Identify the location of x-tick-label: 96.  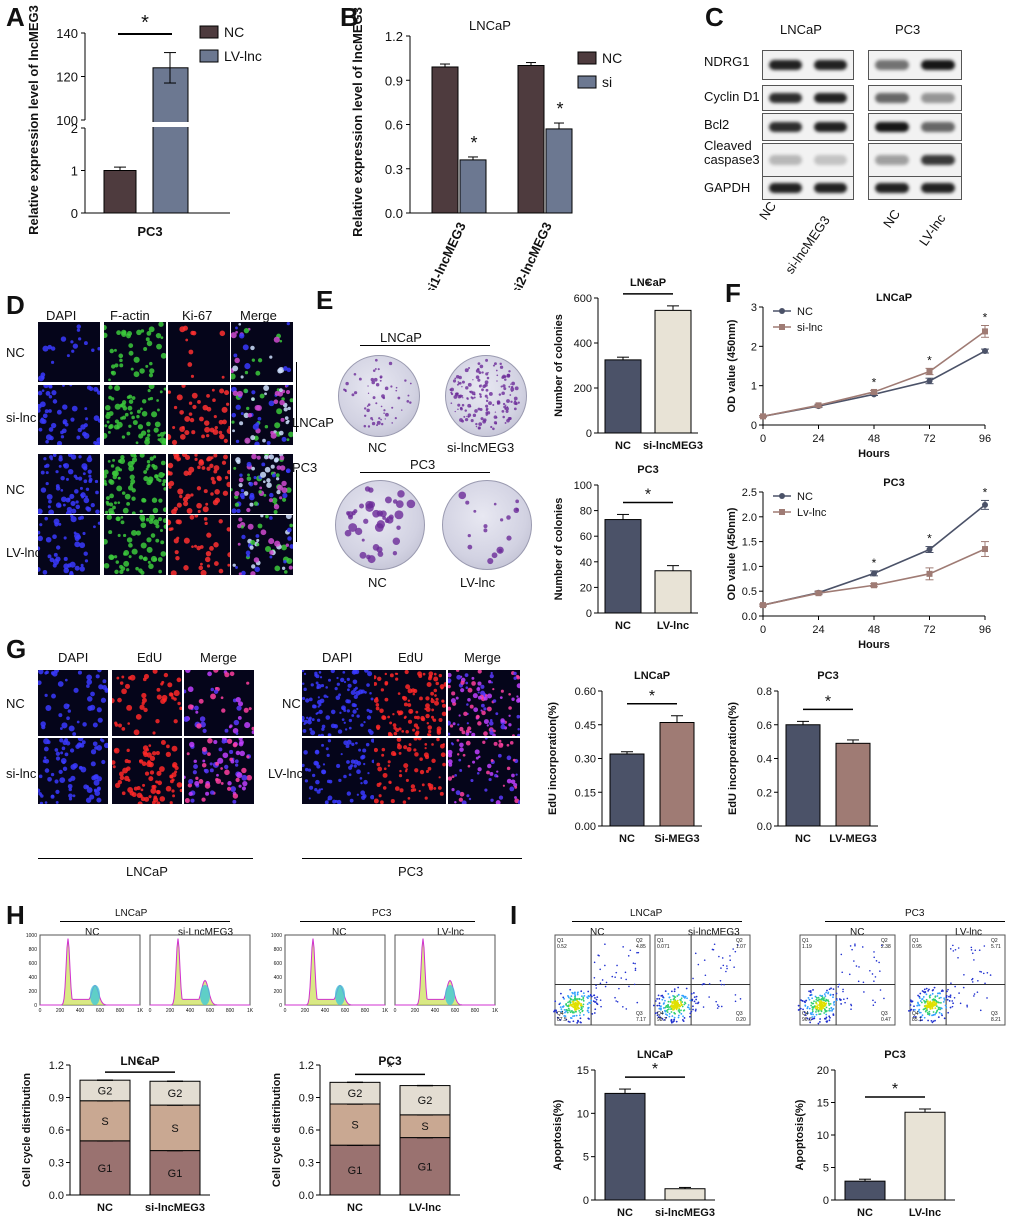
(985, 630).